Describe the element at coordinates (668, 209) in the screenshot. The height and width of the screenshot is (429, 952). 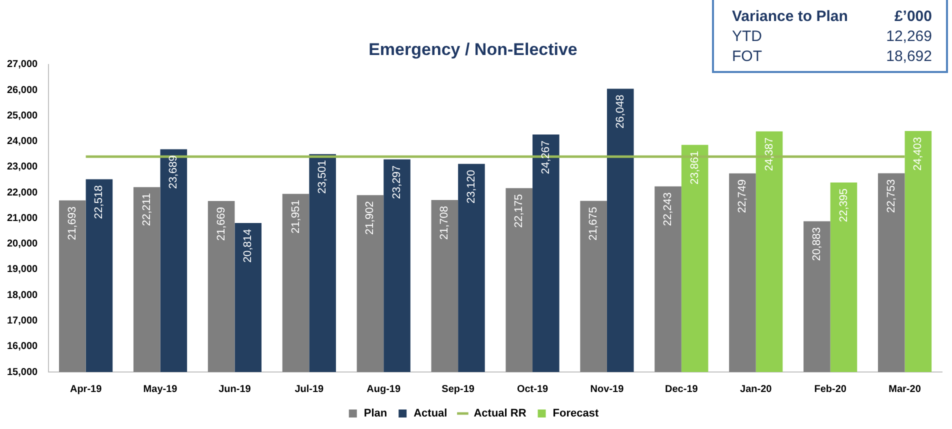
I see `data-label: 22,243` at that location.